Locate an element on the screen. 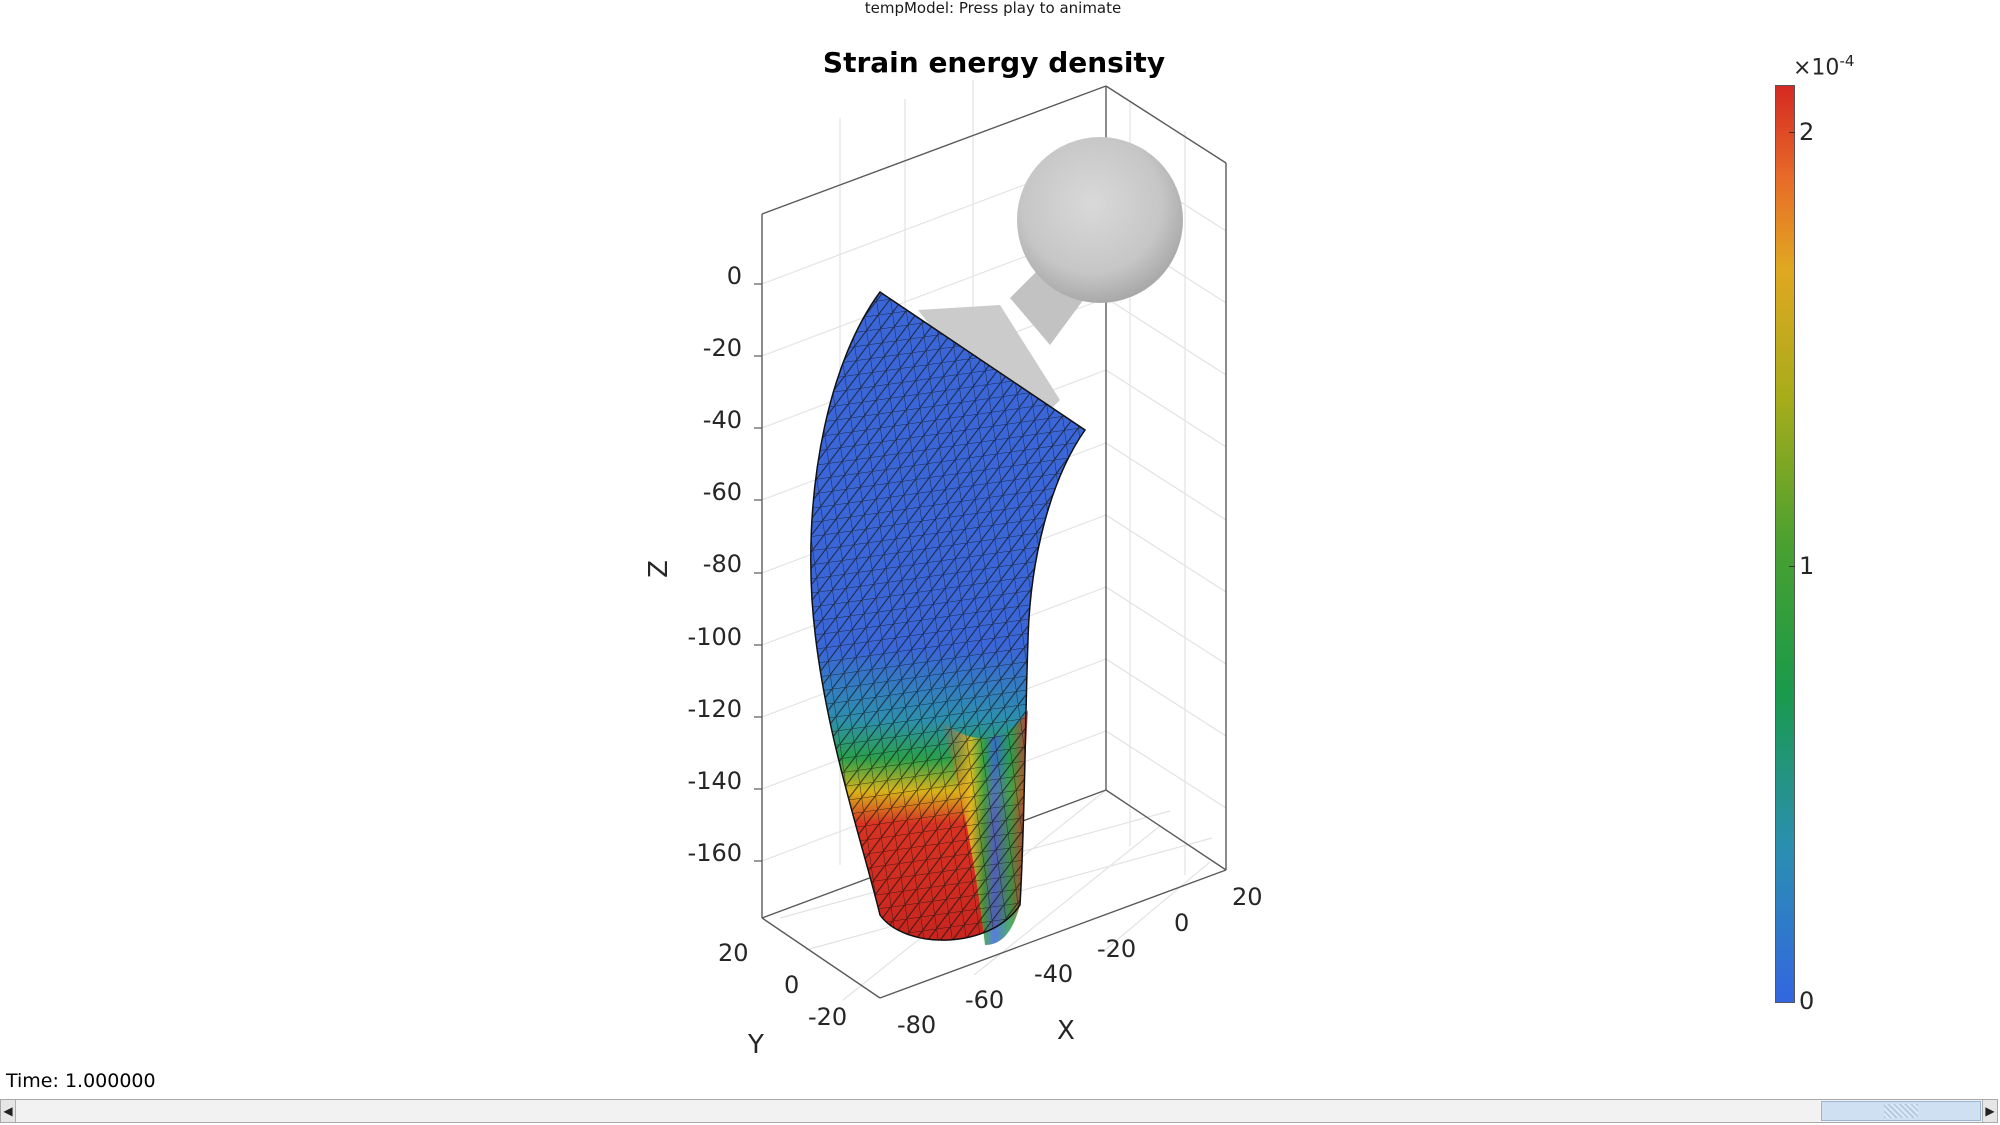  colorbar-tick-label: 0 is located at coordinates (1807, 1001).